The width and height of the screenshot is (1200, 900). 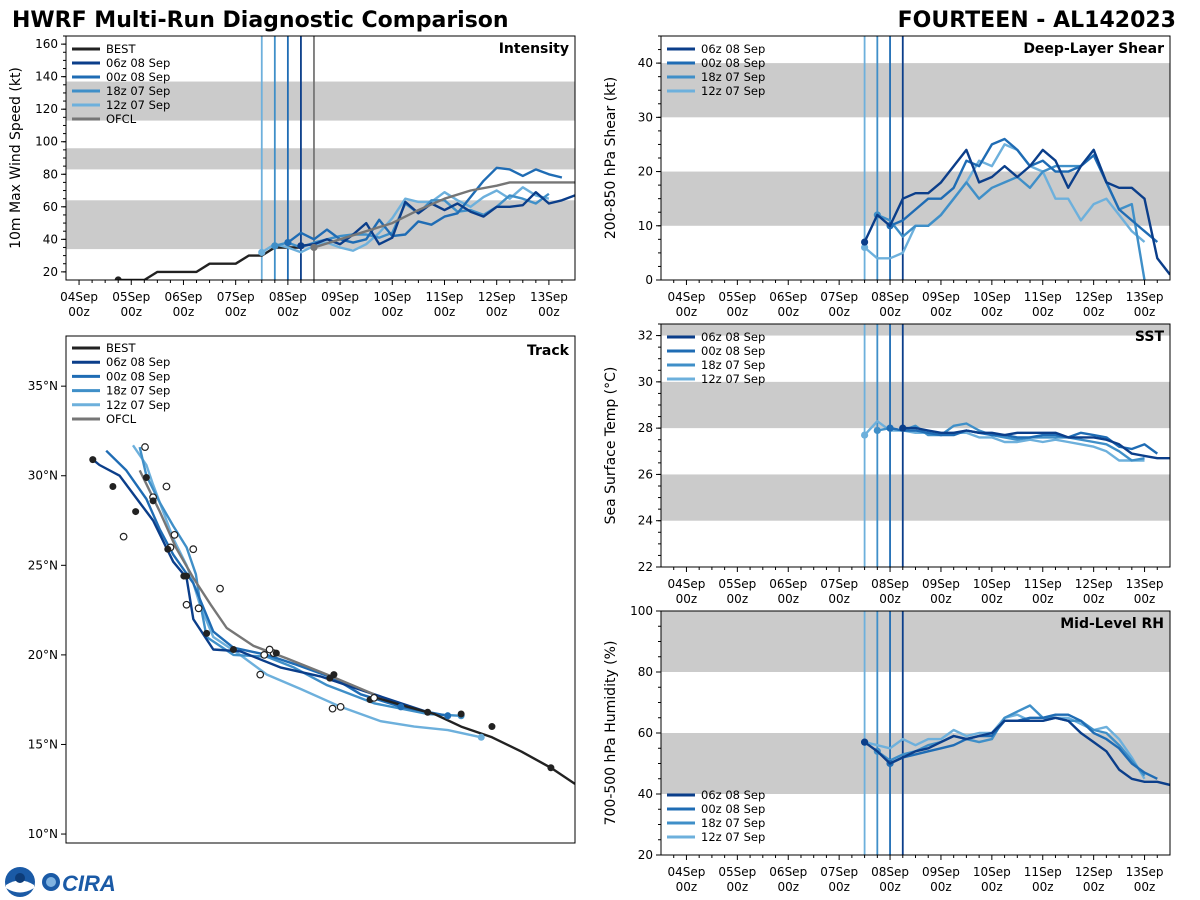 I want to click on track-legend-label: 18z 07 Sep, so click(x=138, y=391).